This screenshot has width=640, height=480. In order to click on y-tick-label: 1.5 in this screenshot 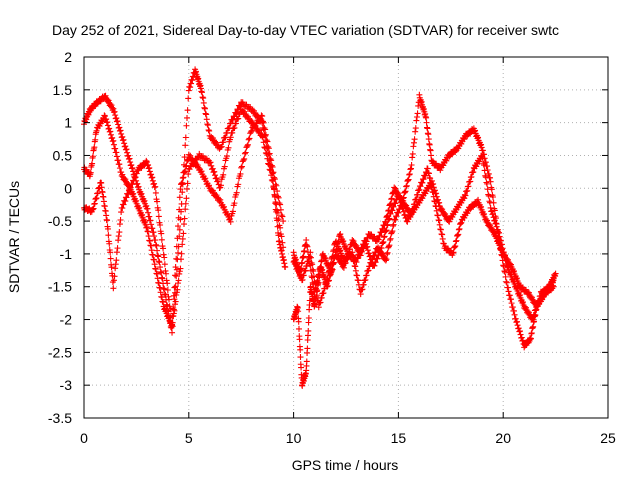, I will do `click(63, 90)`.